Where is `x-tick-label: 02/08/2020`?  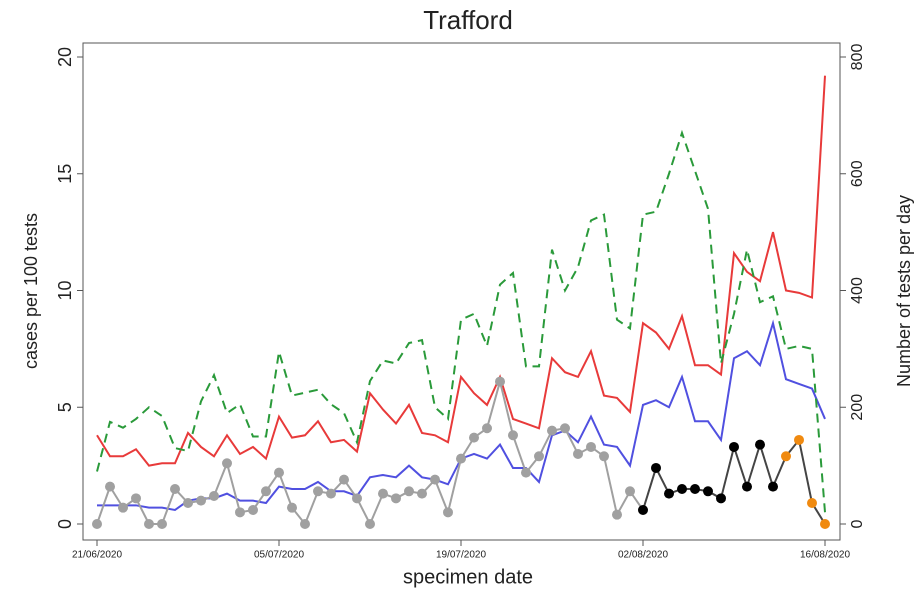 x-tick-label: 02/08/2020 is located at coordinates (643, 555).